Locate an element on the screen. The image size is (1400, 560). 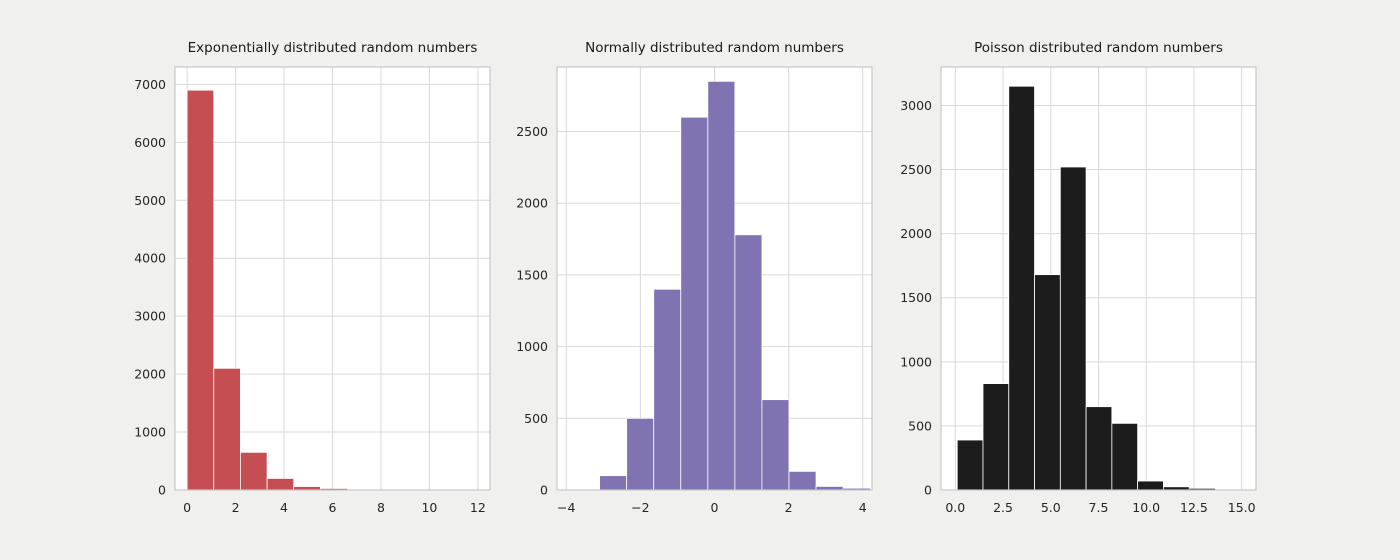
svg-text: 7.5 is located at coordinates (1099, 507).